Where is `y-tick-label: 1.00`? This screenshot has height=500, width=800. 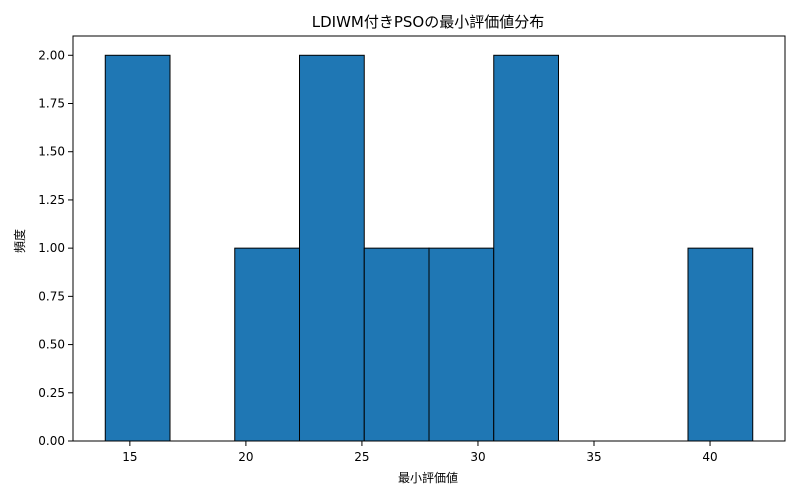
y-tick-label: 1.00 is located at coordinates (51, 248).